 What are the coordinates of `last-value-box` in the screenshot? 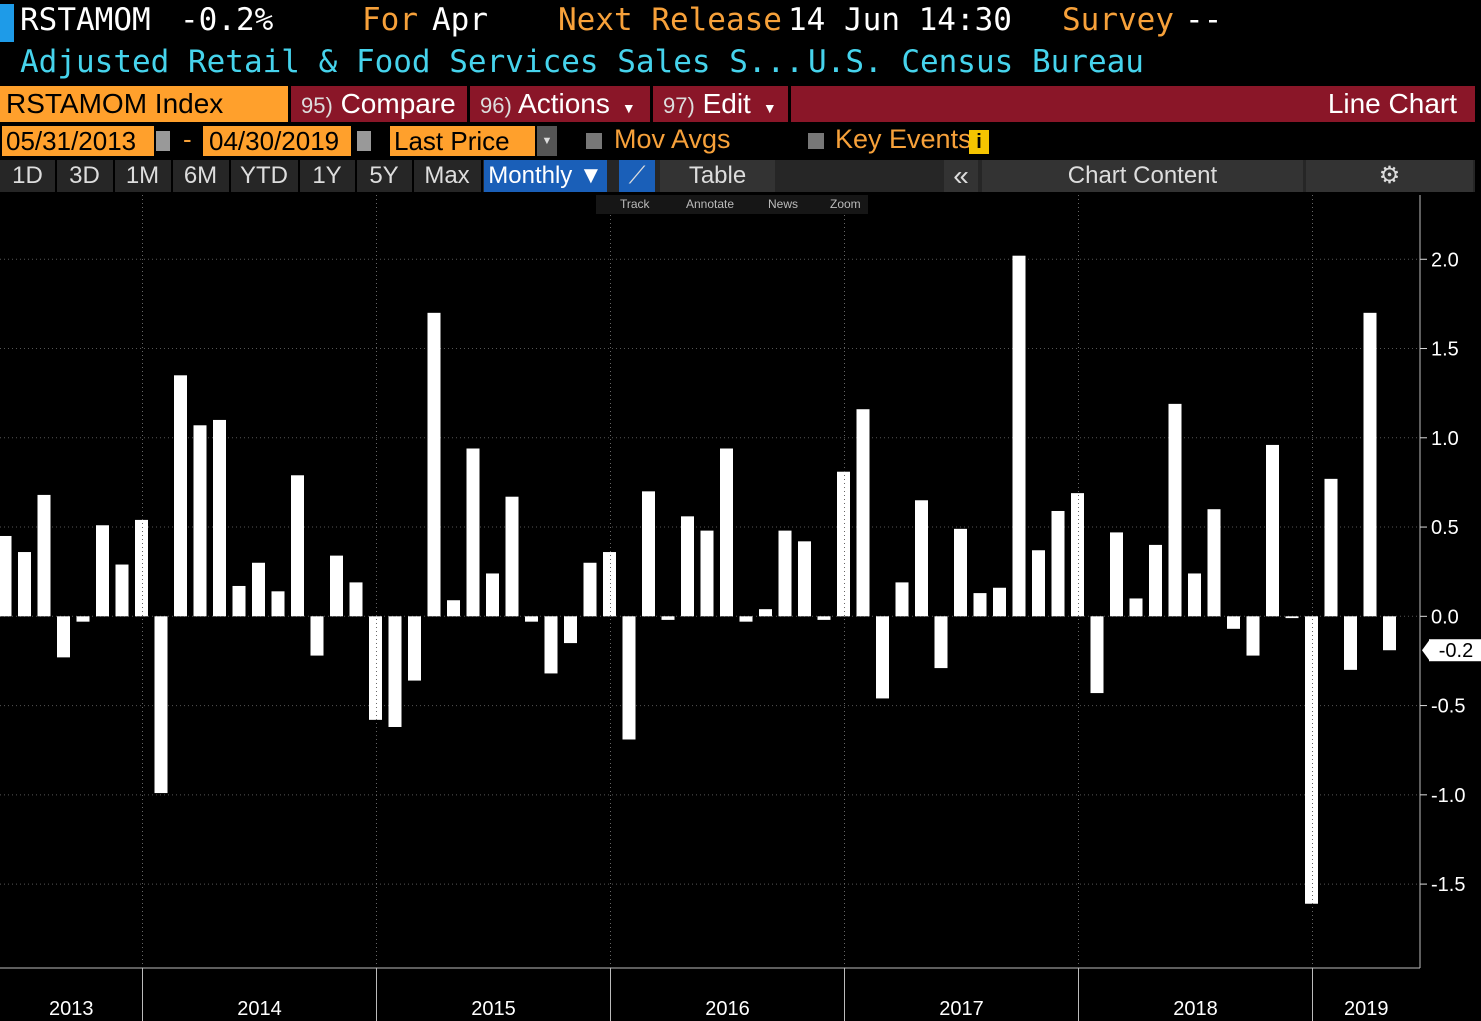 It's located at (1455, 650).